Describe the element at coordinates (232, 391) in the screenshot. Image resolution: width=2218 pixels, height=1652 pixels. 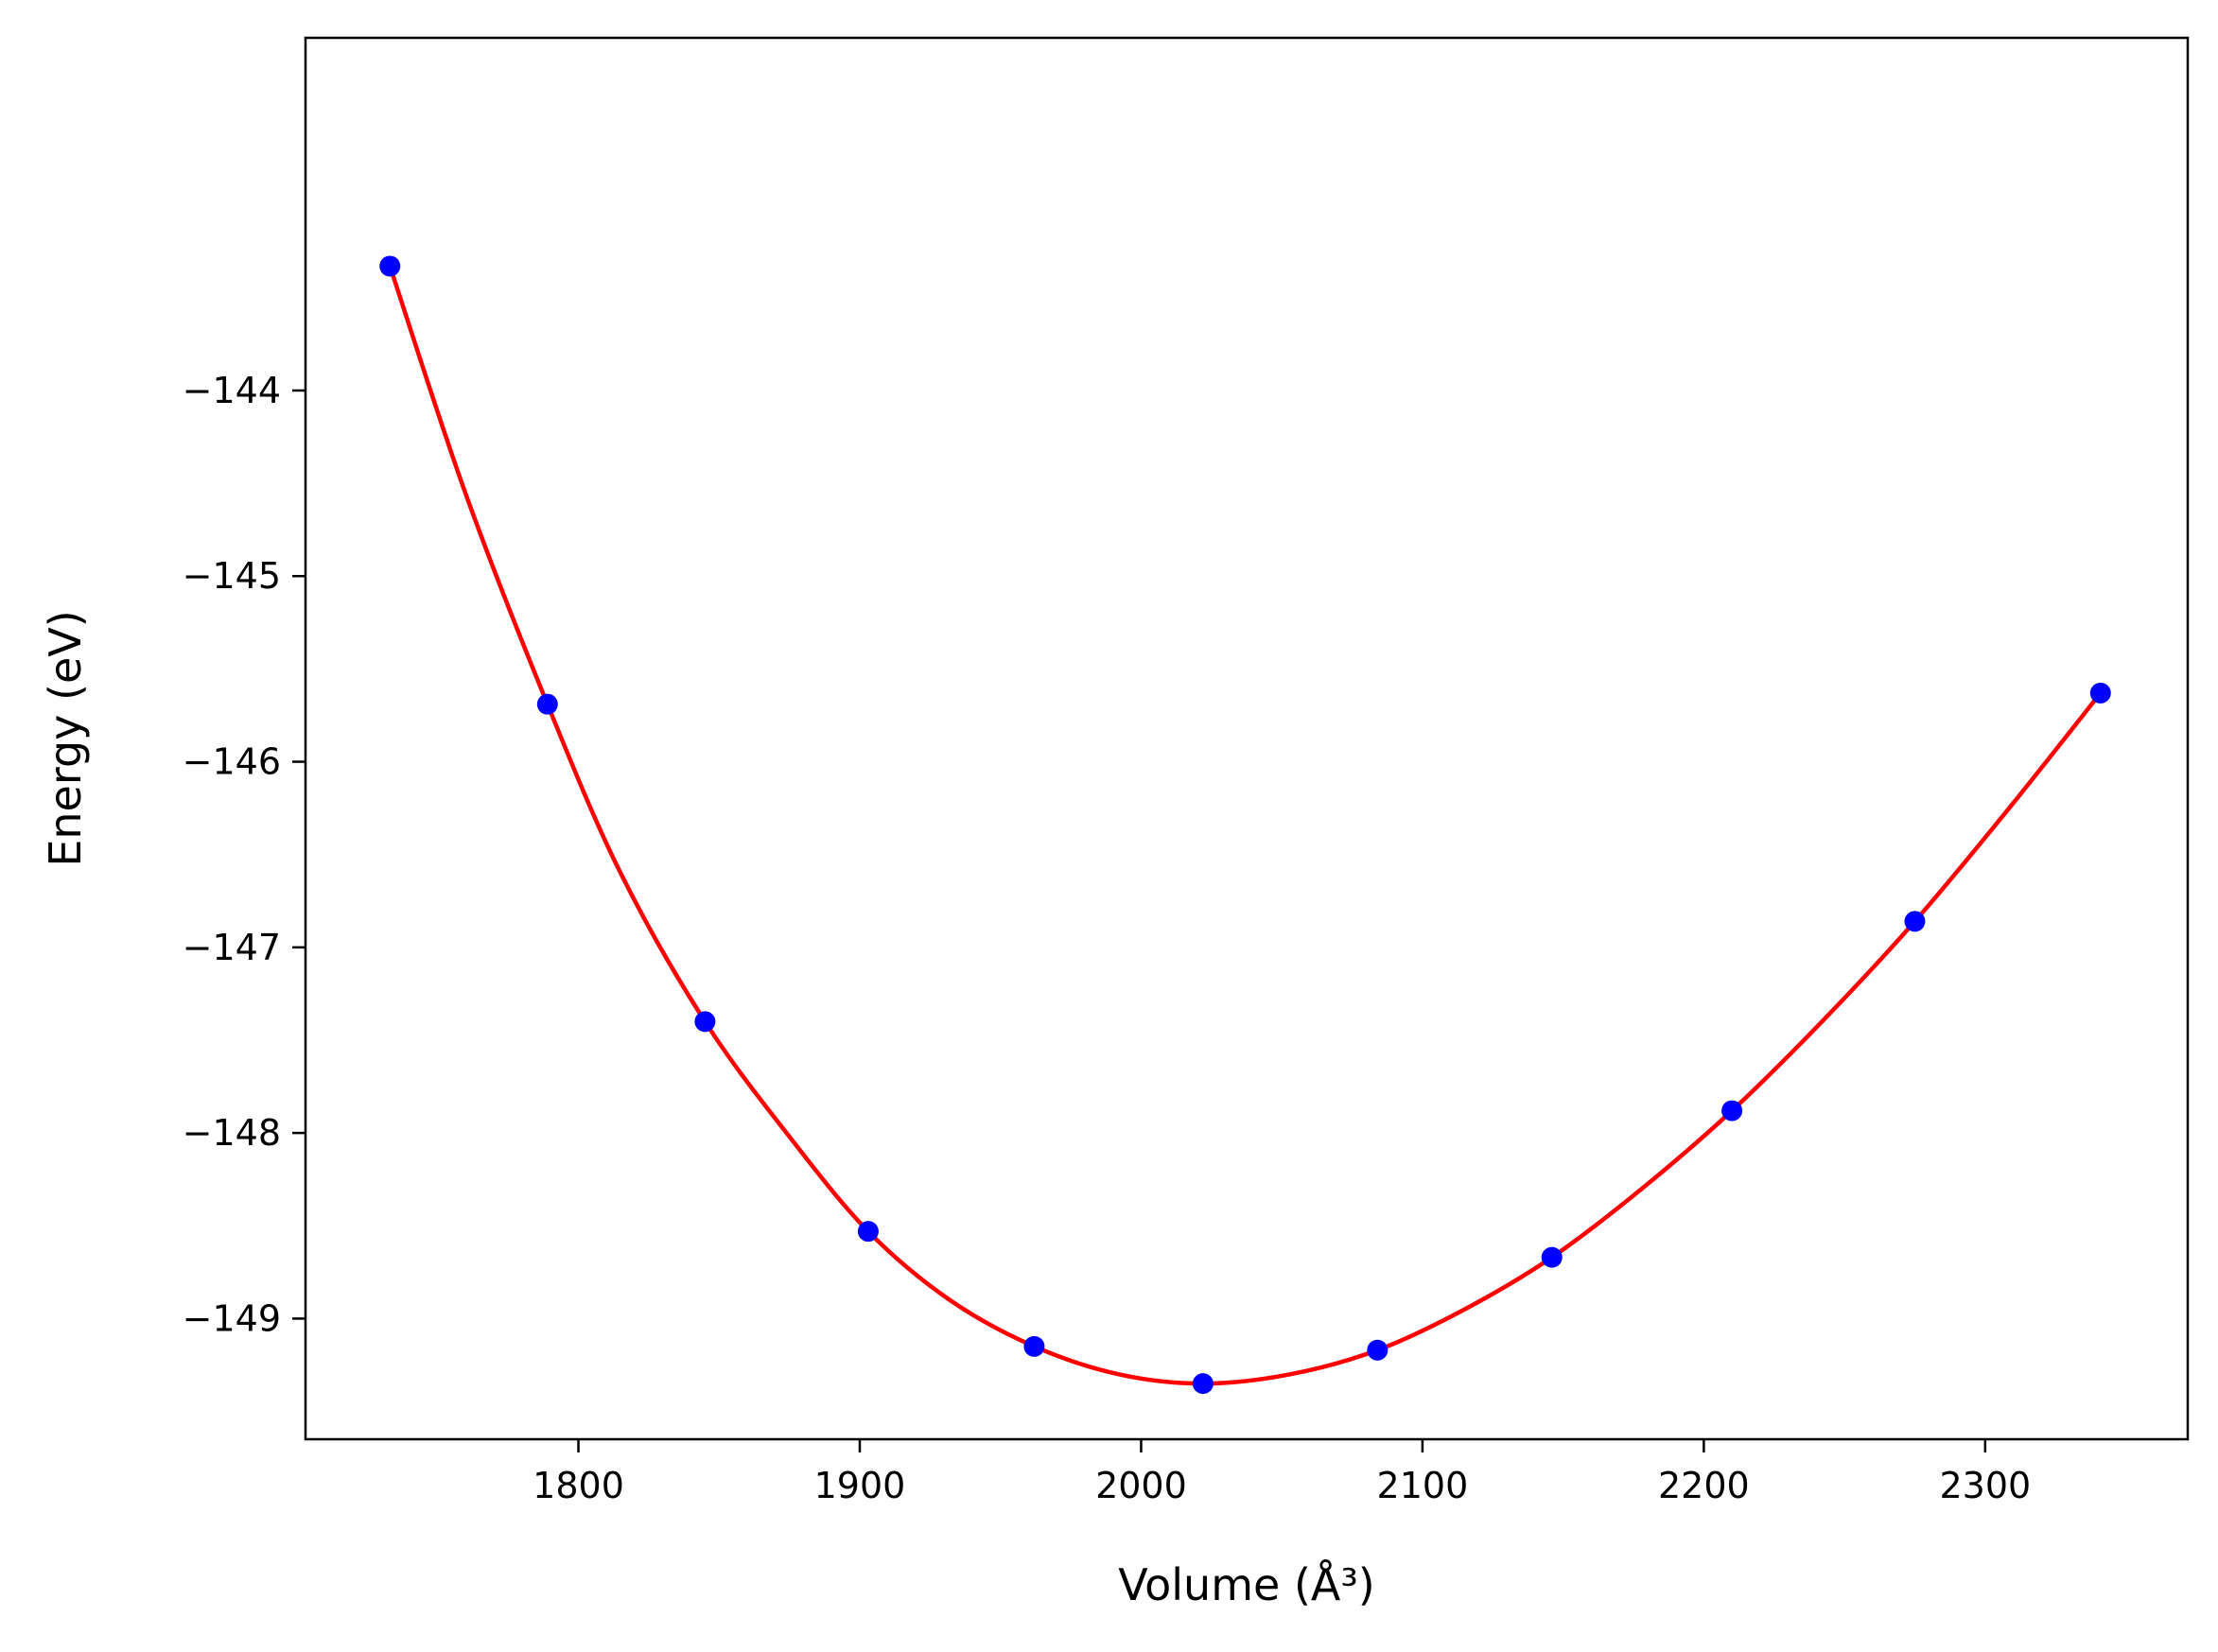
I see `y-tick-label: −144` at that location.